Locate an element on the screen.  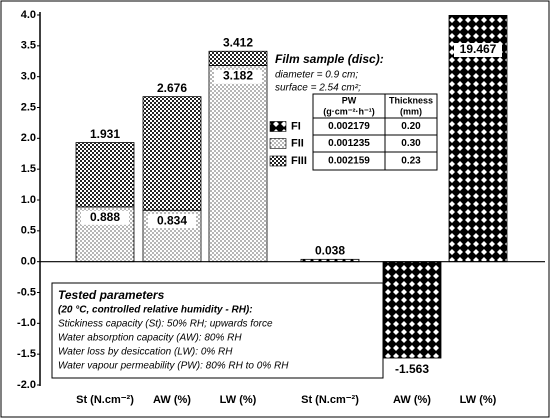
params-line: Water absorption capacity (AW): 80% RH is located at coordinates (150, 338).